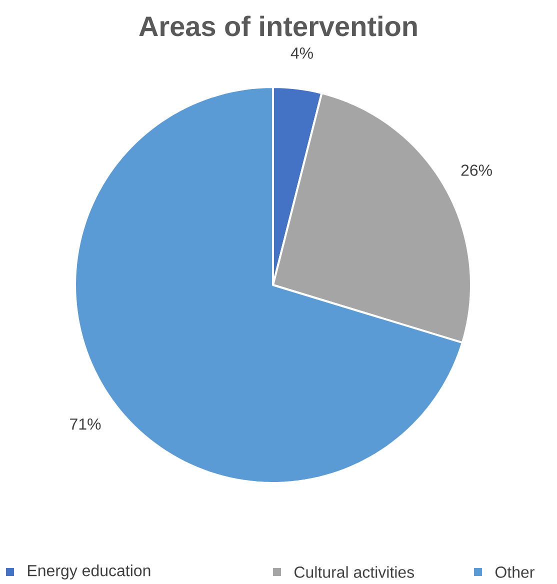 Image resolution: width=557 pixels, height=584 pixels. Describe the element at coordinates (514, 572) in the screenshot. I see `legend-label: Other` at that location.